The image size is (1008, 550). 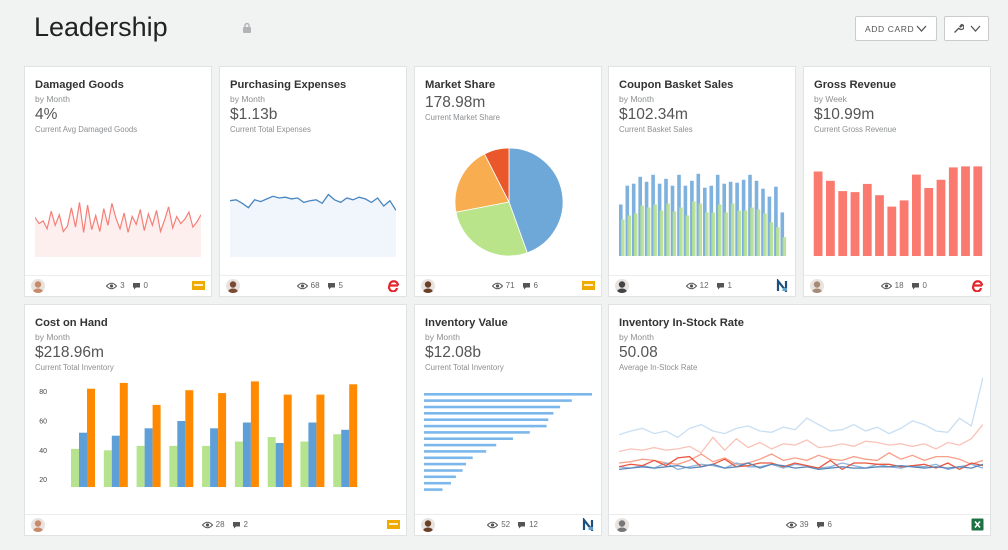 What do you see at coordinates (79, 85) in the screenshot?
I see `card-title: Damaged Goods` at bounding box center [79, 85].